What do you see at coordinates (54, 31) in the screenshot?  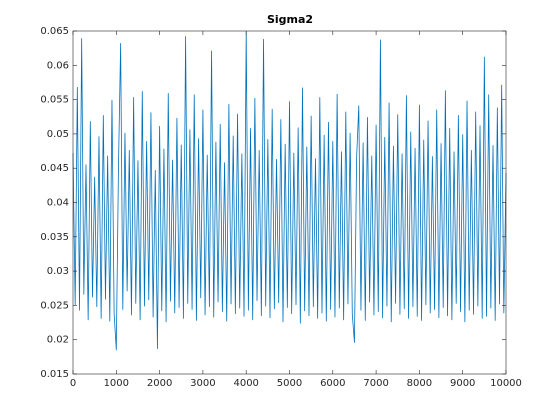 I see `y-tick-label: 0.065` at bounding box center [54, 31].